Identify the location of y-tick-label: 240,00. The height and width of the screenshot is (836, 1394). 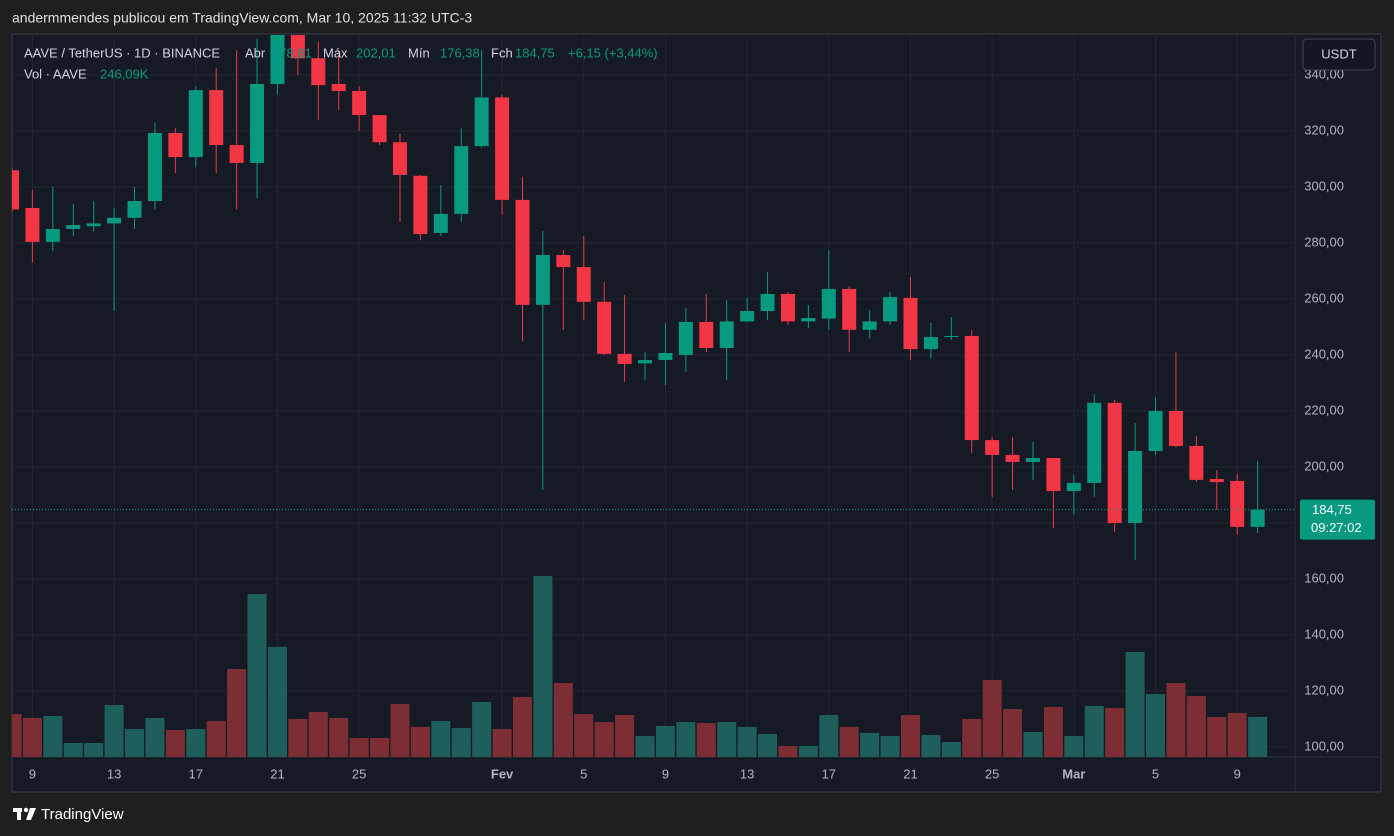
(1324, 353).